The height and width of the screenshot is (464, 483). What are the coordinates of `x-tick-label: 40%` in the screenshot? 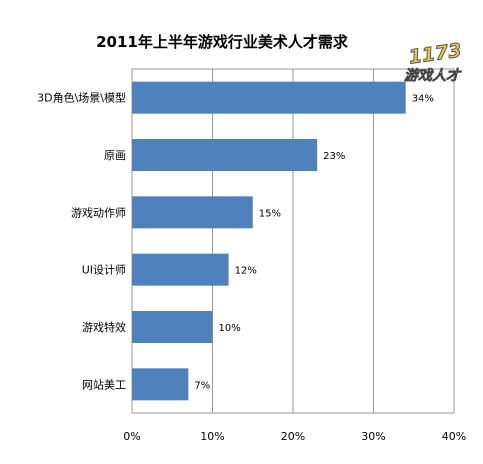 It's located at (454, 436).